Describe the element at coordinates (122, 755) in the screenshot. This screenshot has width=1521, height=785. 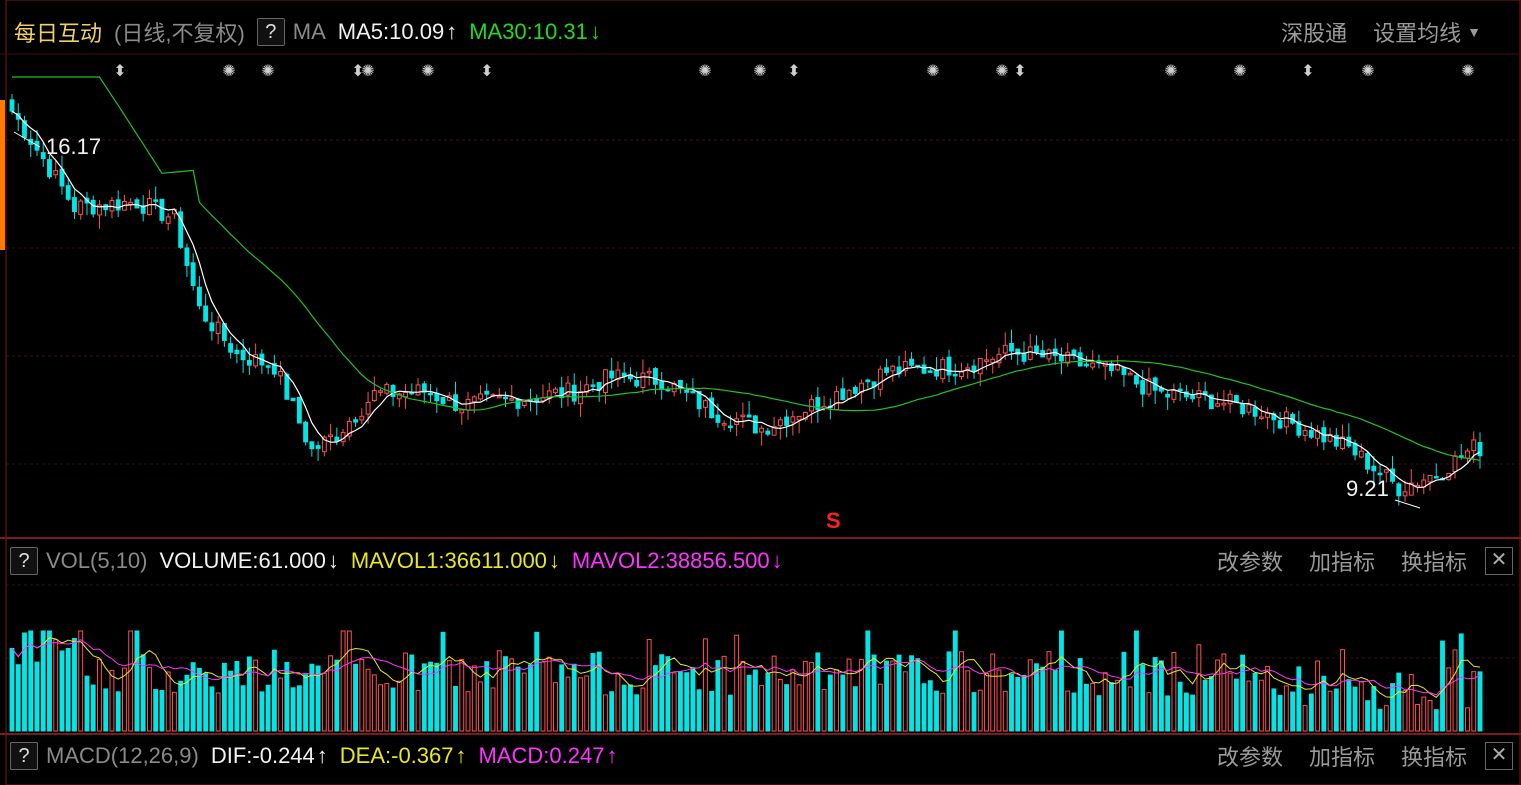
I see `macd-indicator-name: MACD(12,26,9)` at that location.